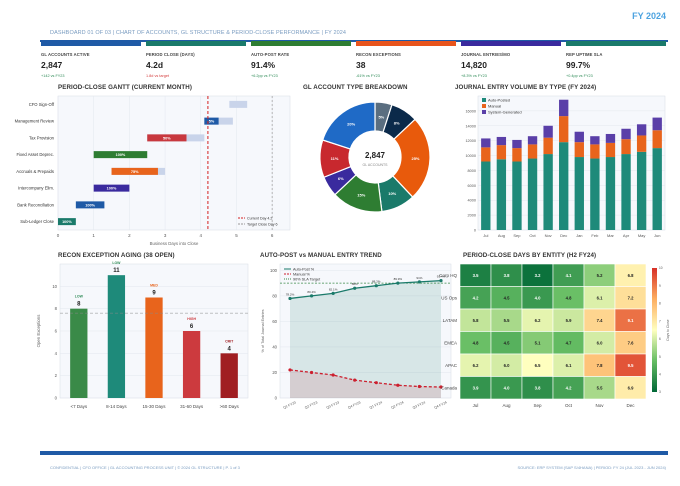 This screenshot has height=486, width=680. Describe the element at coordinates (116, 336) in the screenshot. I see `aging-bar` at that location.